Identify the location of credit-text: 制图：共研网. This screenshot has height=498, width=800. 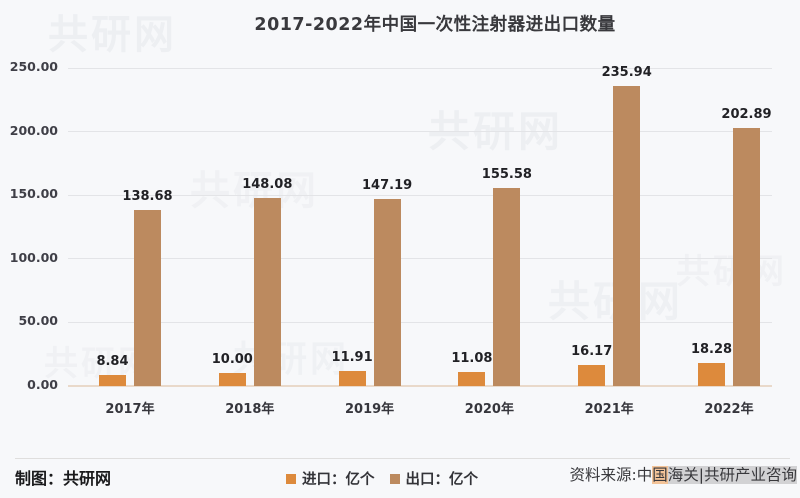
(63, 478).